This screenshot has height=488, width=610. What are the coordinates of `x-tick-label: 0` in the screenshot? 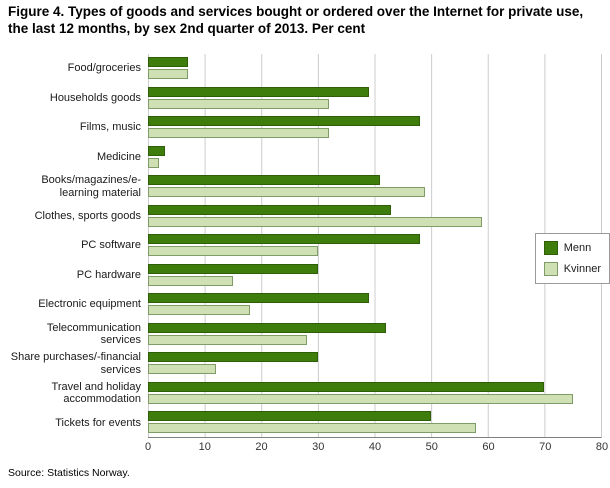 It's located at (148, 446).